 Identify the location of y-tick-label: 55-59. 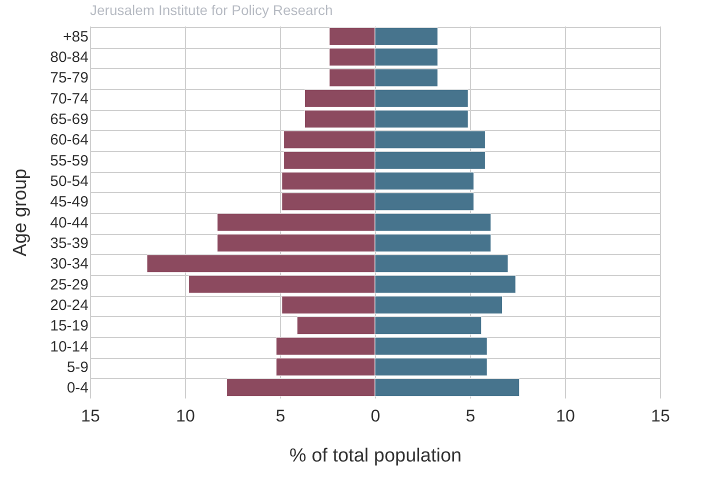
(69, 161).